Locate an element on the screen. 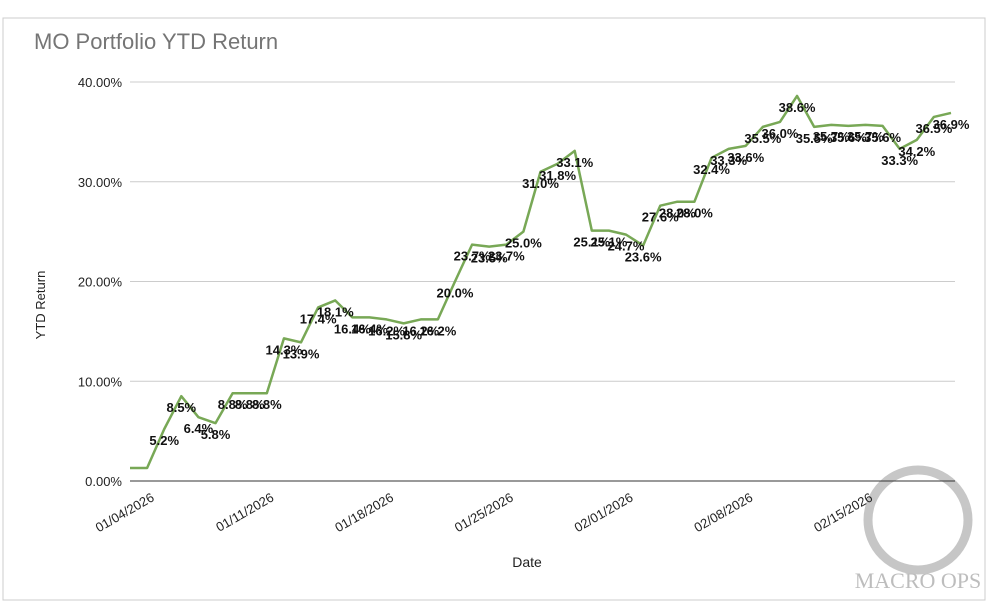  data-label: 15.8% is located at coordinates (403, 334).